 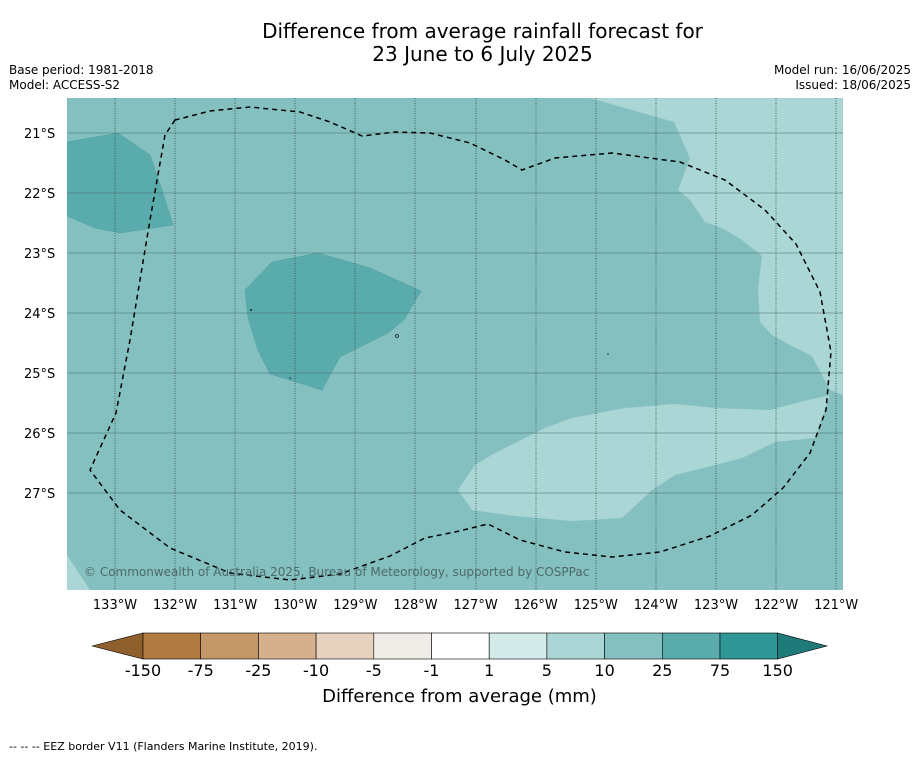 What do you see at coordinates (803, 646) in the screenshot?
I see `colorbar-arrow-high` at bounding box center [803, 646].